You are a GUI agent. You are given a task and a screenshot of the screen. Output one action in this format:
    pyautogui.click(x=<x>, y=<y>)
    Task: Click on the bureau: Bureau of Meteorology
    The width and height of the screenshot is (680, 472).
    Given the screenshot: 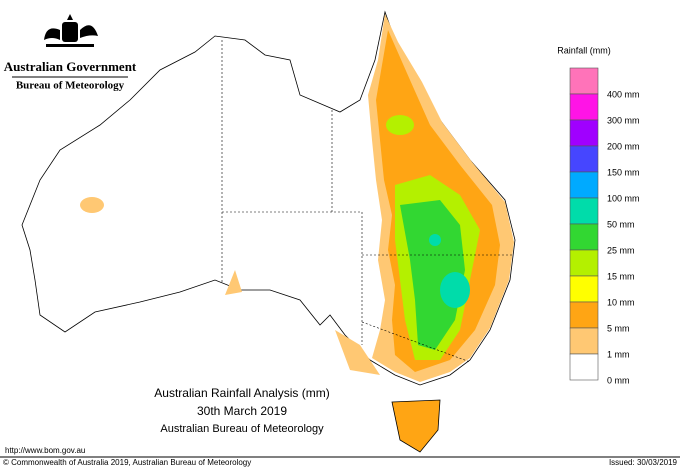 What is the action you would take?
    pyautogui.click(x=70, y=86)
    